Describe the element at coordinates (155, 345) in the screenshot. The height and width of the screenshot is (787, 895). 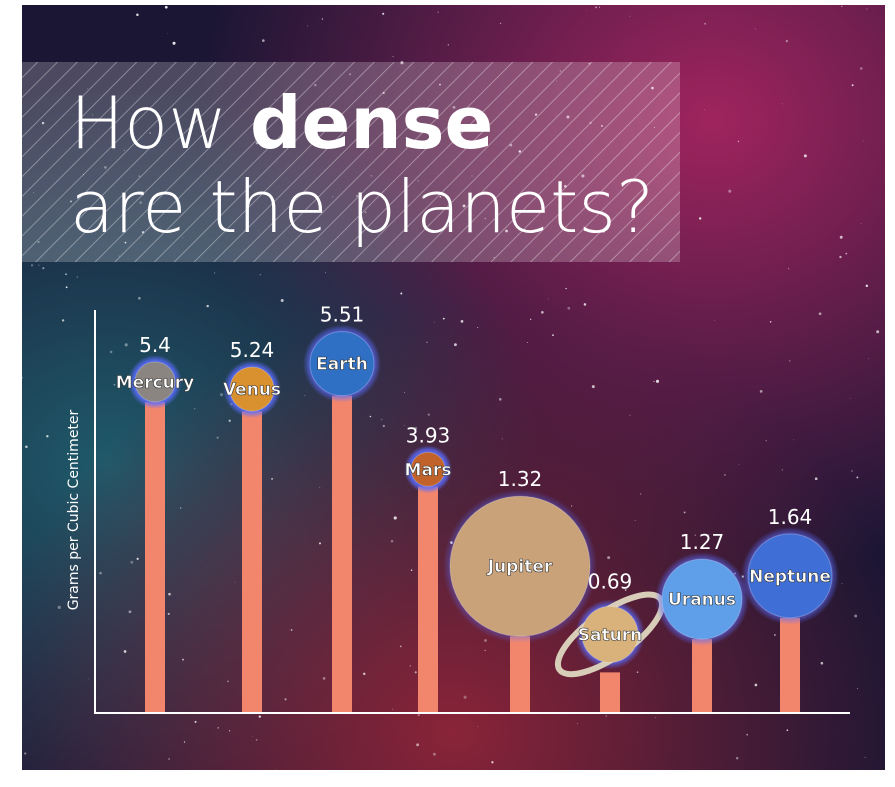
I see `value-label: 5.4` at that location.